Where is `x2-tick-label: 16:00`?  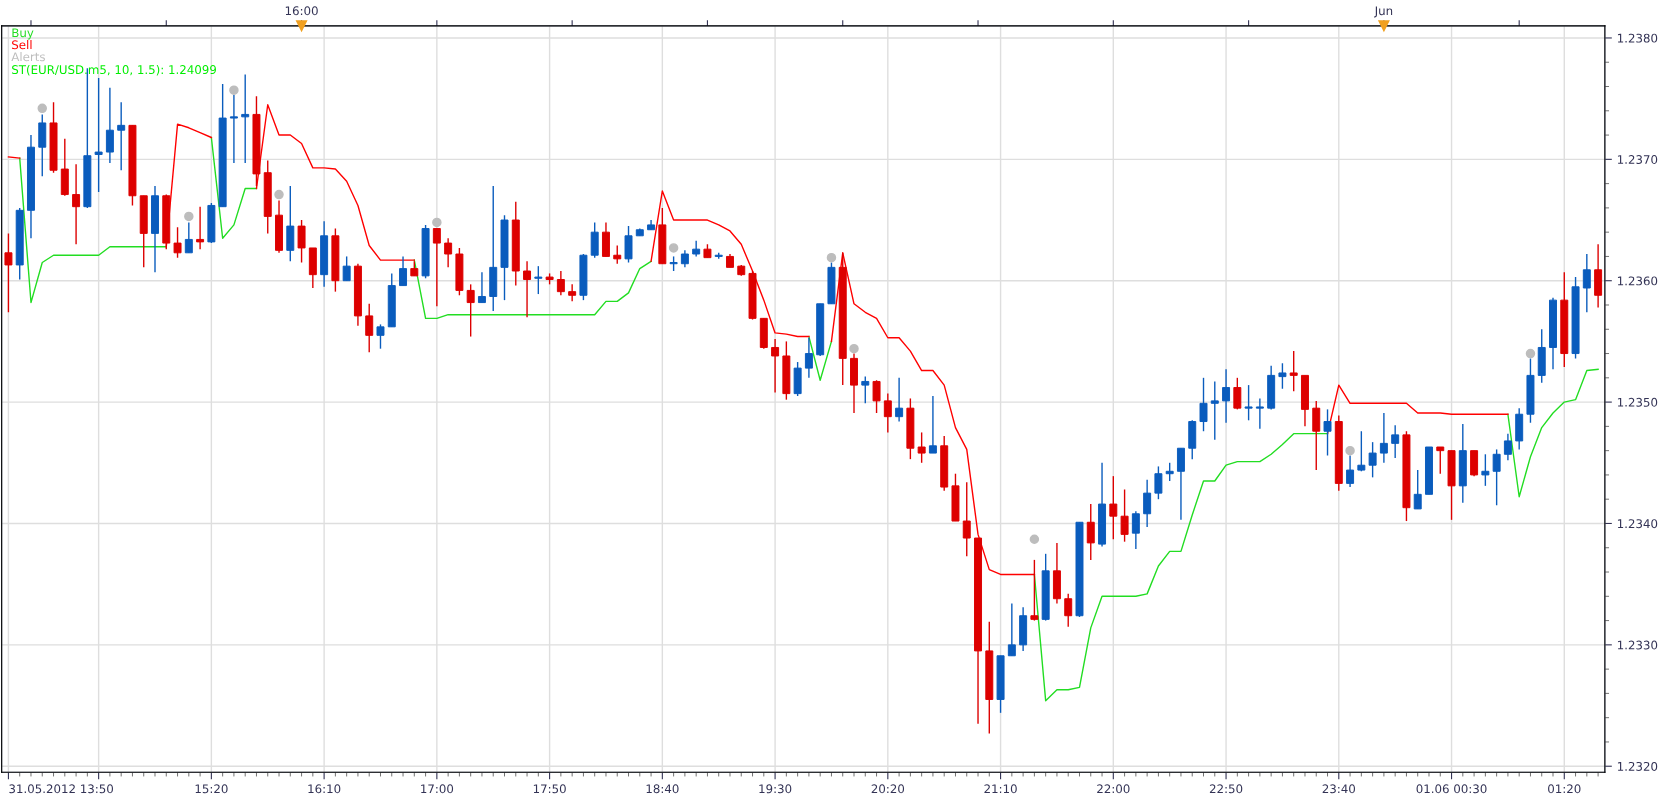 x2-tick-label: 16:00 is located at coordinates (301, 11).